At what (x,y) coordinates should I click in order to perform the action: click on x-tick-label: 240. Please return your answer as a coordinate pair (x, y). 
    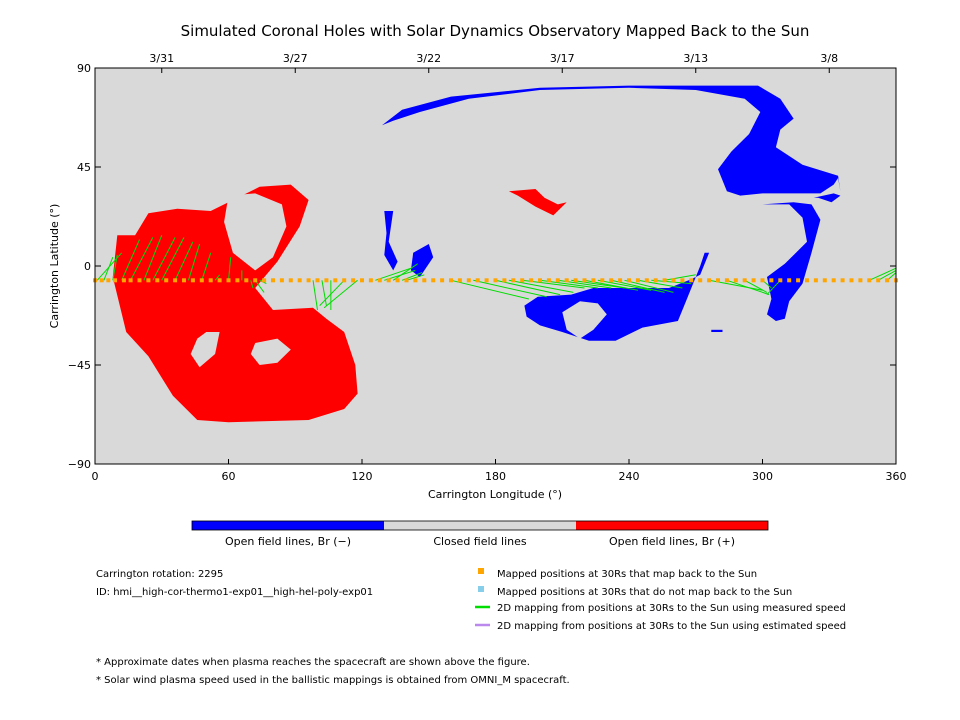
    Looking at the image, I should click on (629, 476).